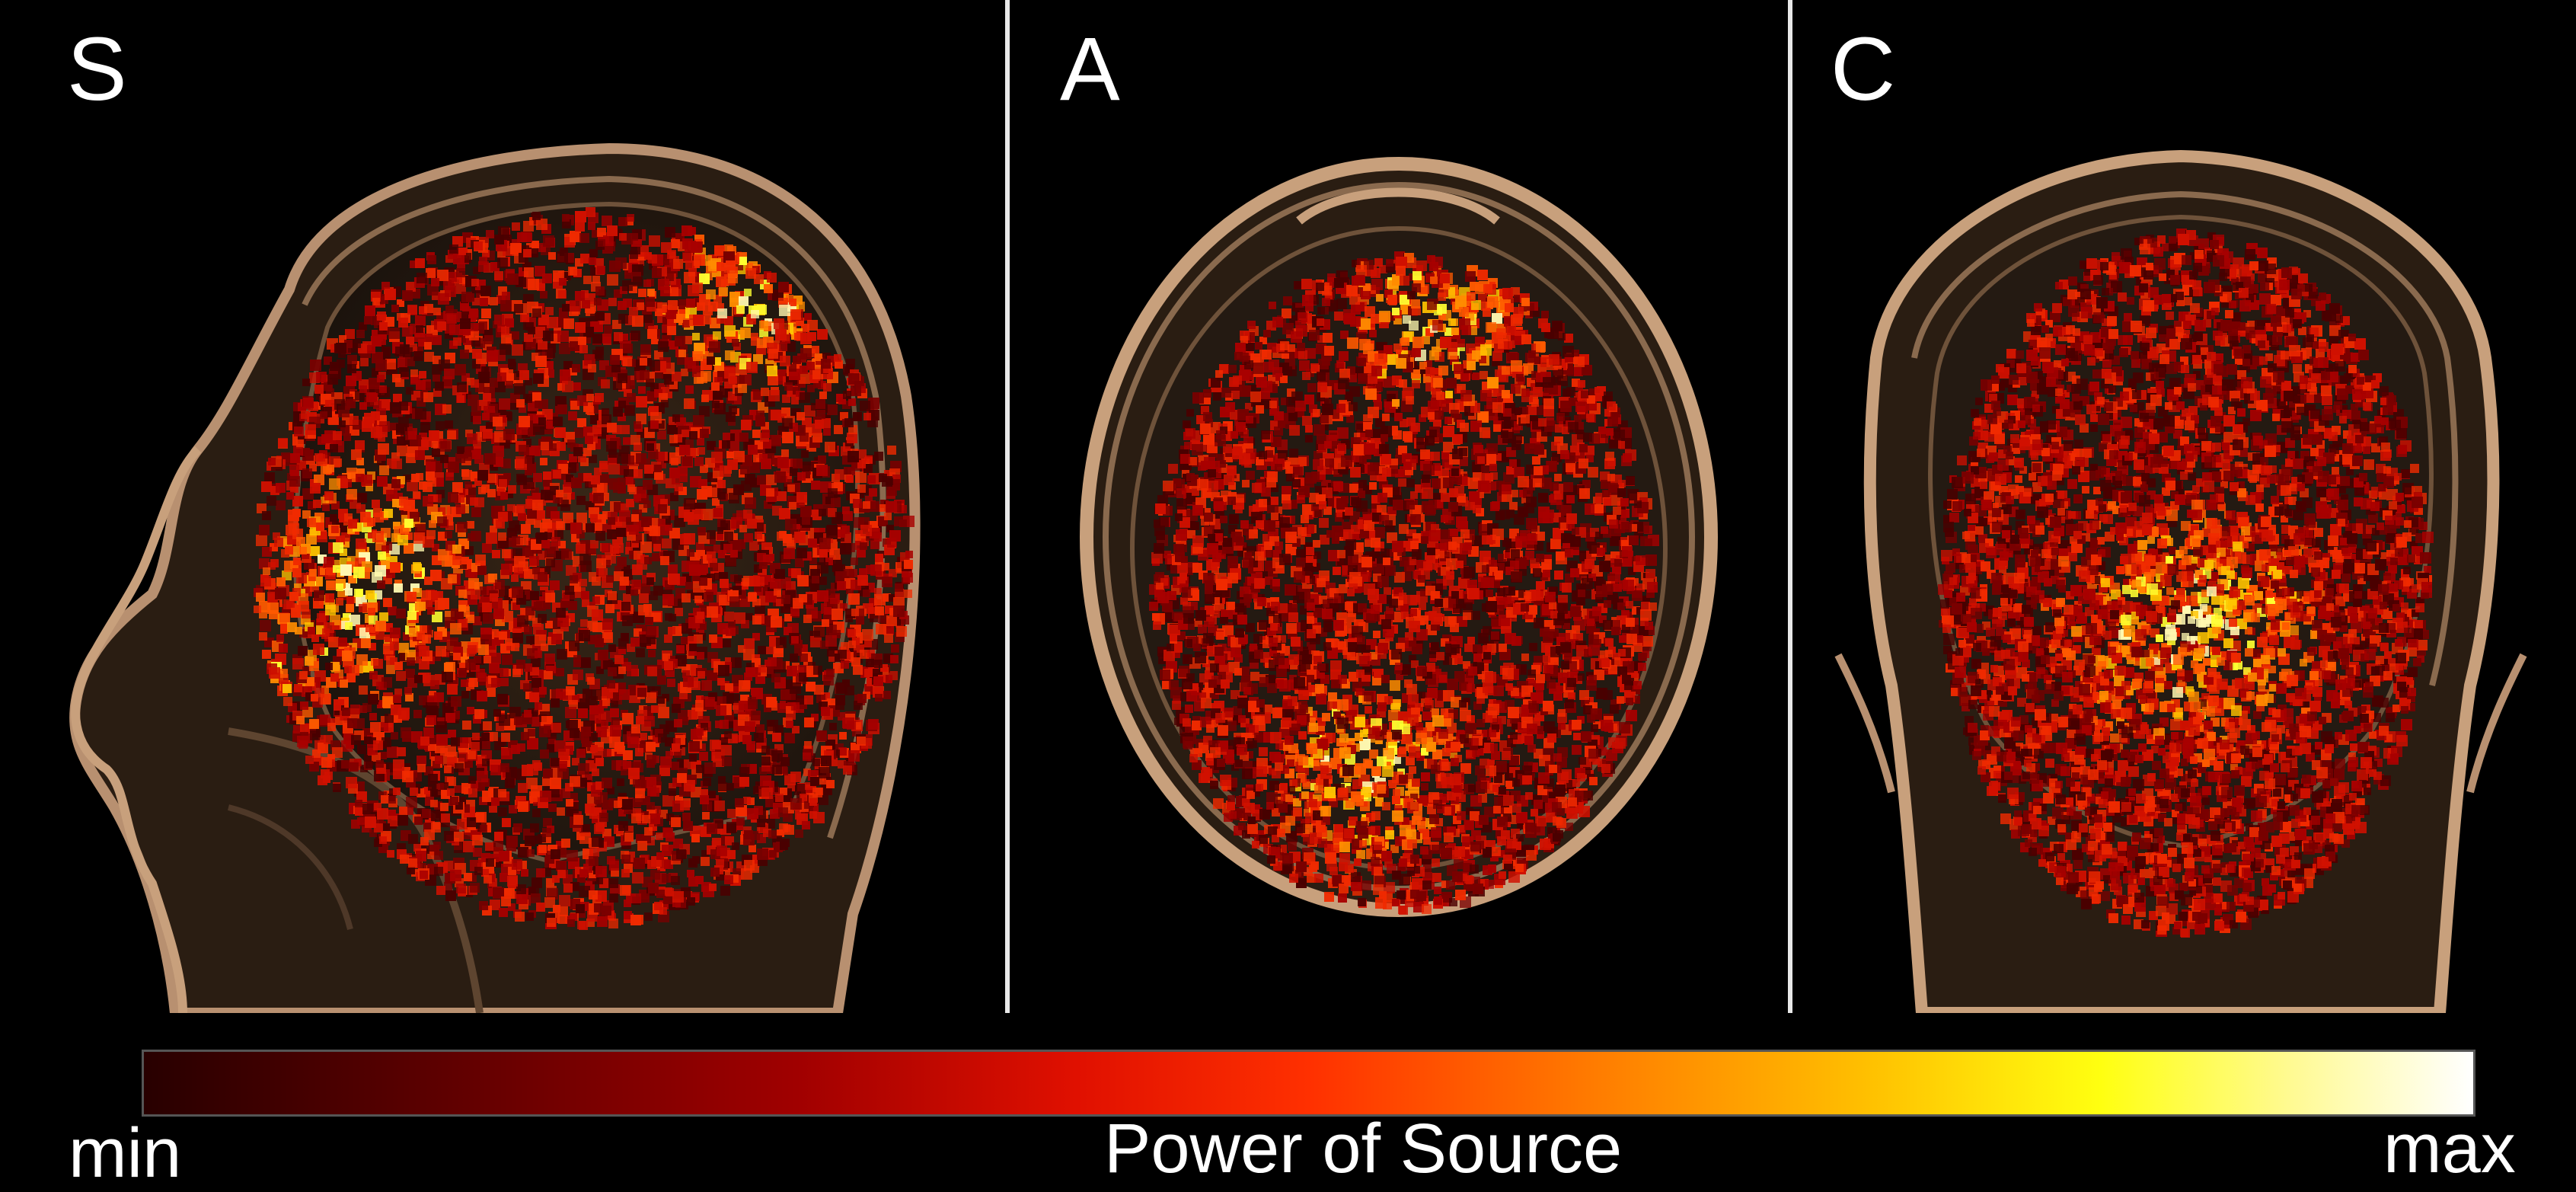 Image resolution: width=2576 pixels, height=1192 pixels. I want to click on colorbar, so click(1308, 1083).